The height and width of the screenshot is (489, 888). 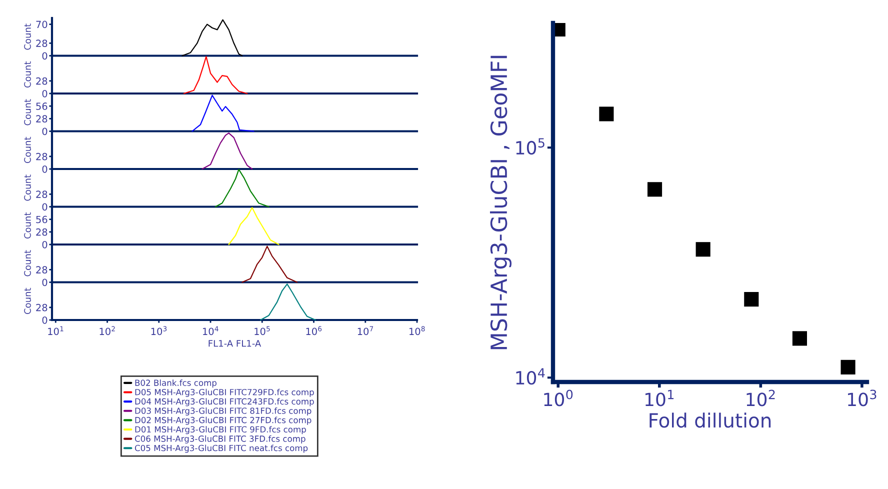 What do you see at coordinates (366, 331) in the screenshot?
I see `x-tick-label: 10$^{7}$` at bounding box center [366, 331].